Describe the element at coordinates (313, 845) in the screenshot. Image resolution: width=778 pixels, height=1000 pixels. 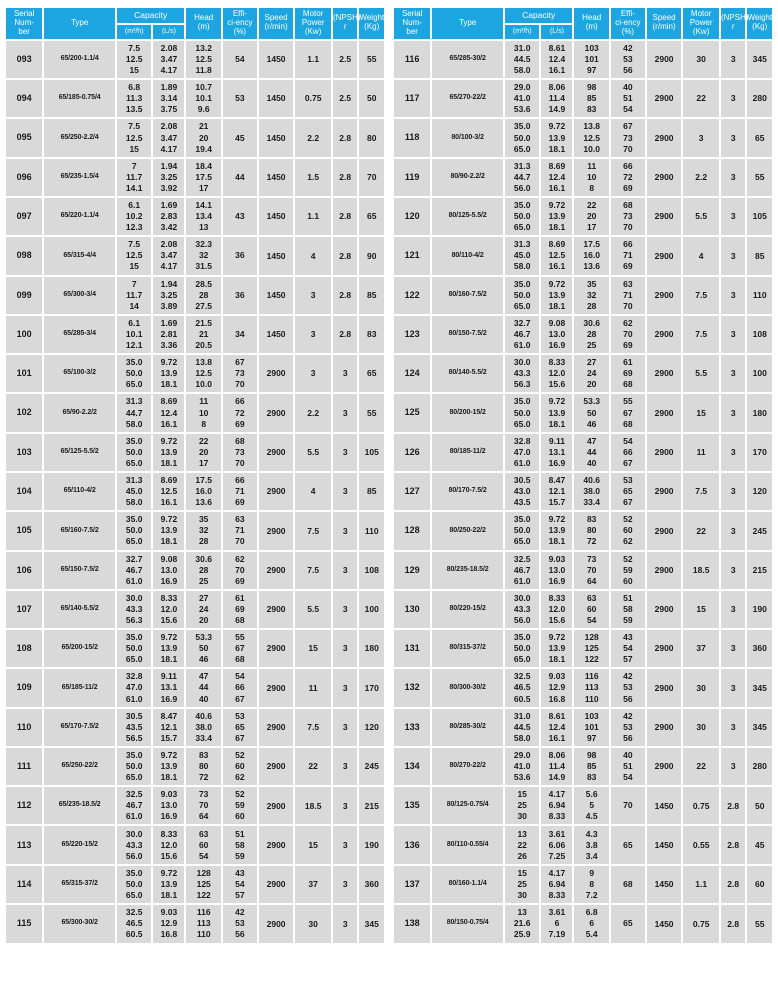
I see `cell-motor-power: 15` at that location.